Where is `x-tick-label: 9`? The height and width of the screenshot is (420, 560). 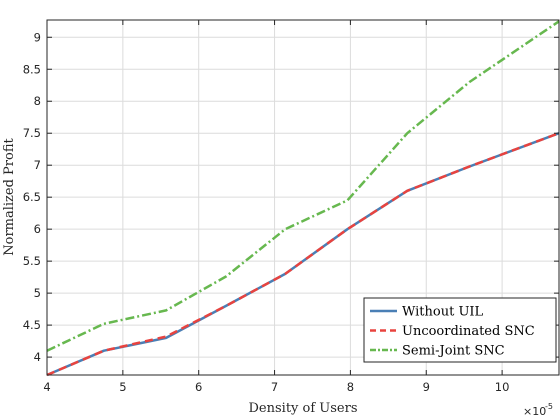
x-tick-label: 9 is located at coordinates (426, 387).